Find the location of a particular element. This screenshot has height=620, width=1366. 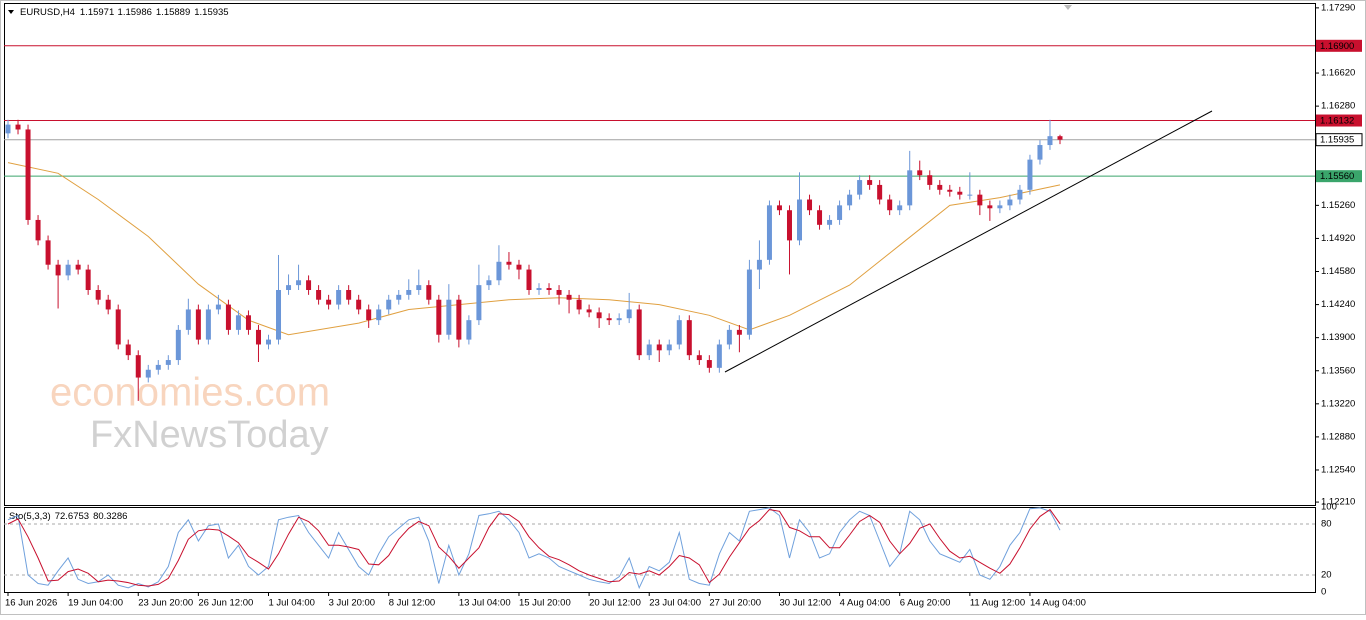

stochastic-k is located at coordinates (534, 548).